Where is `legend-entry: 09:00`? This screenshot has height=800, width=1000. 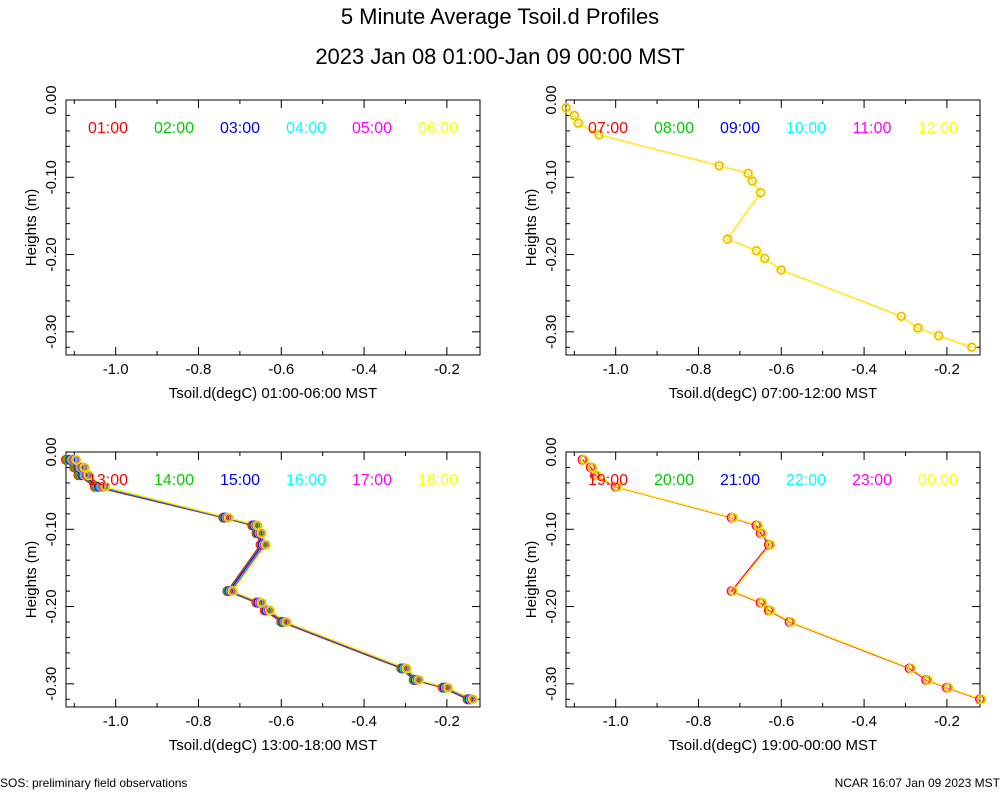 legend-entry: 09:00 is located at coordinates (740, 128).